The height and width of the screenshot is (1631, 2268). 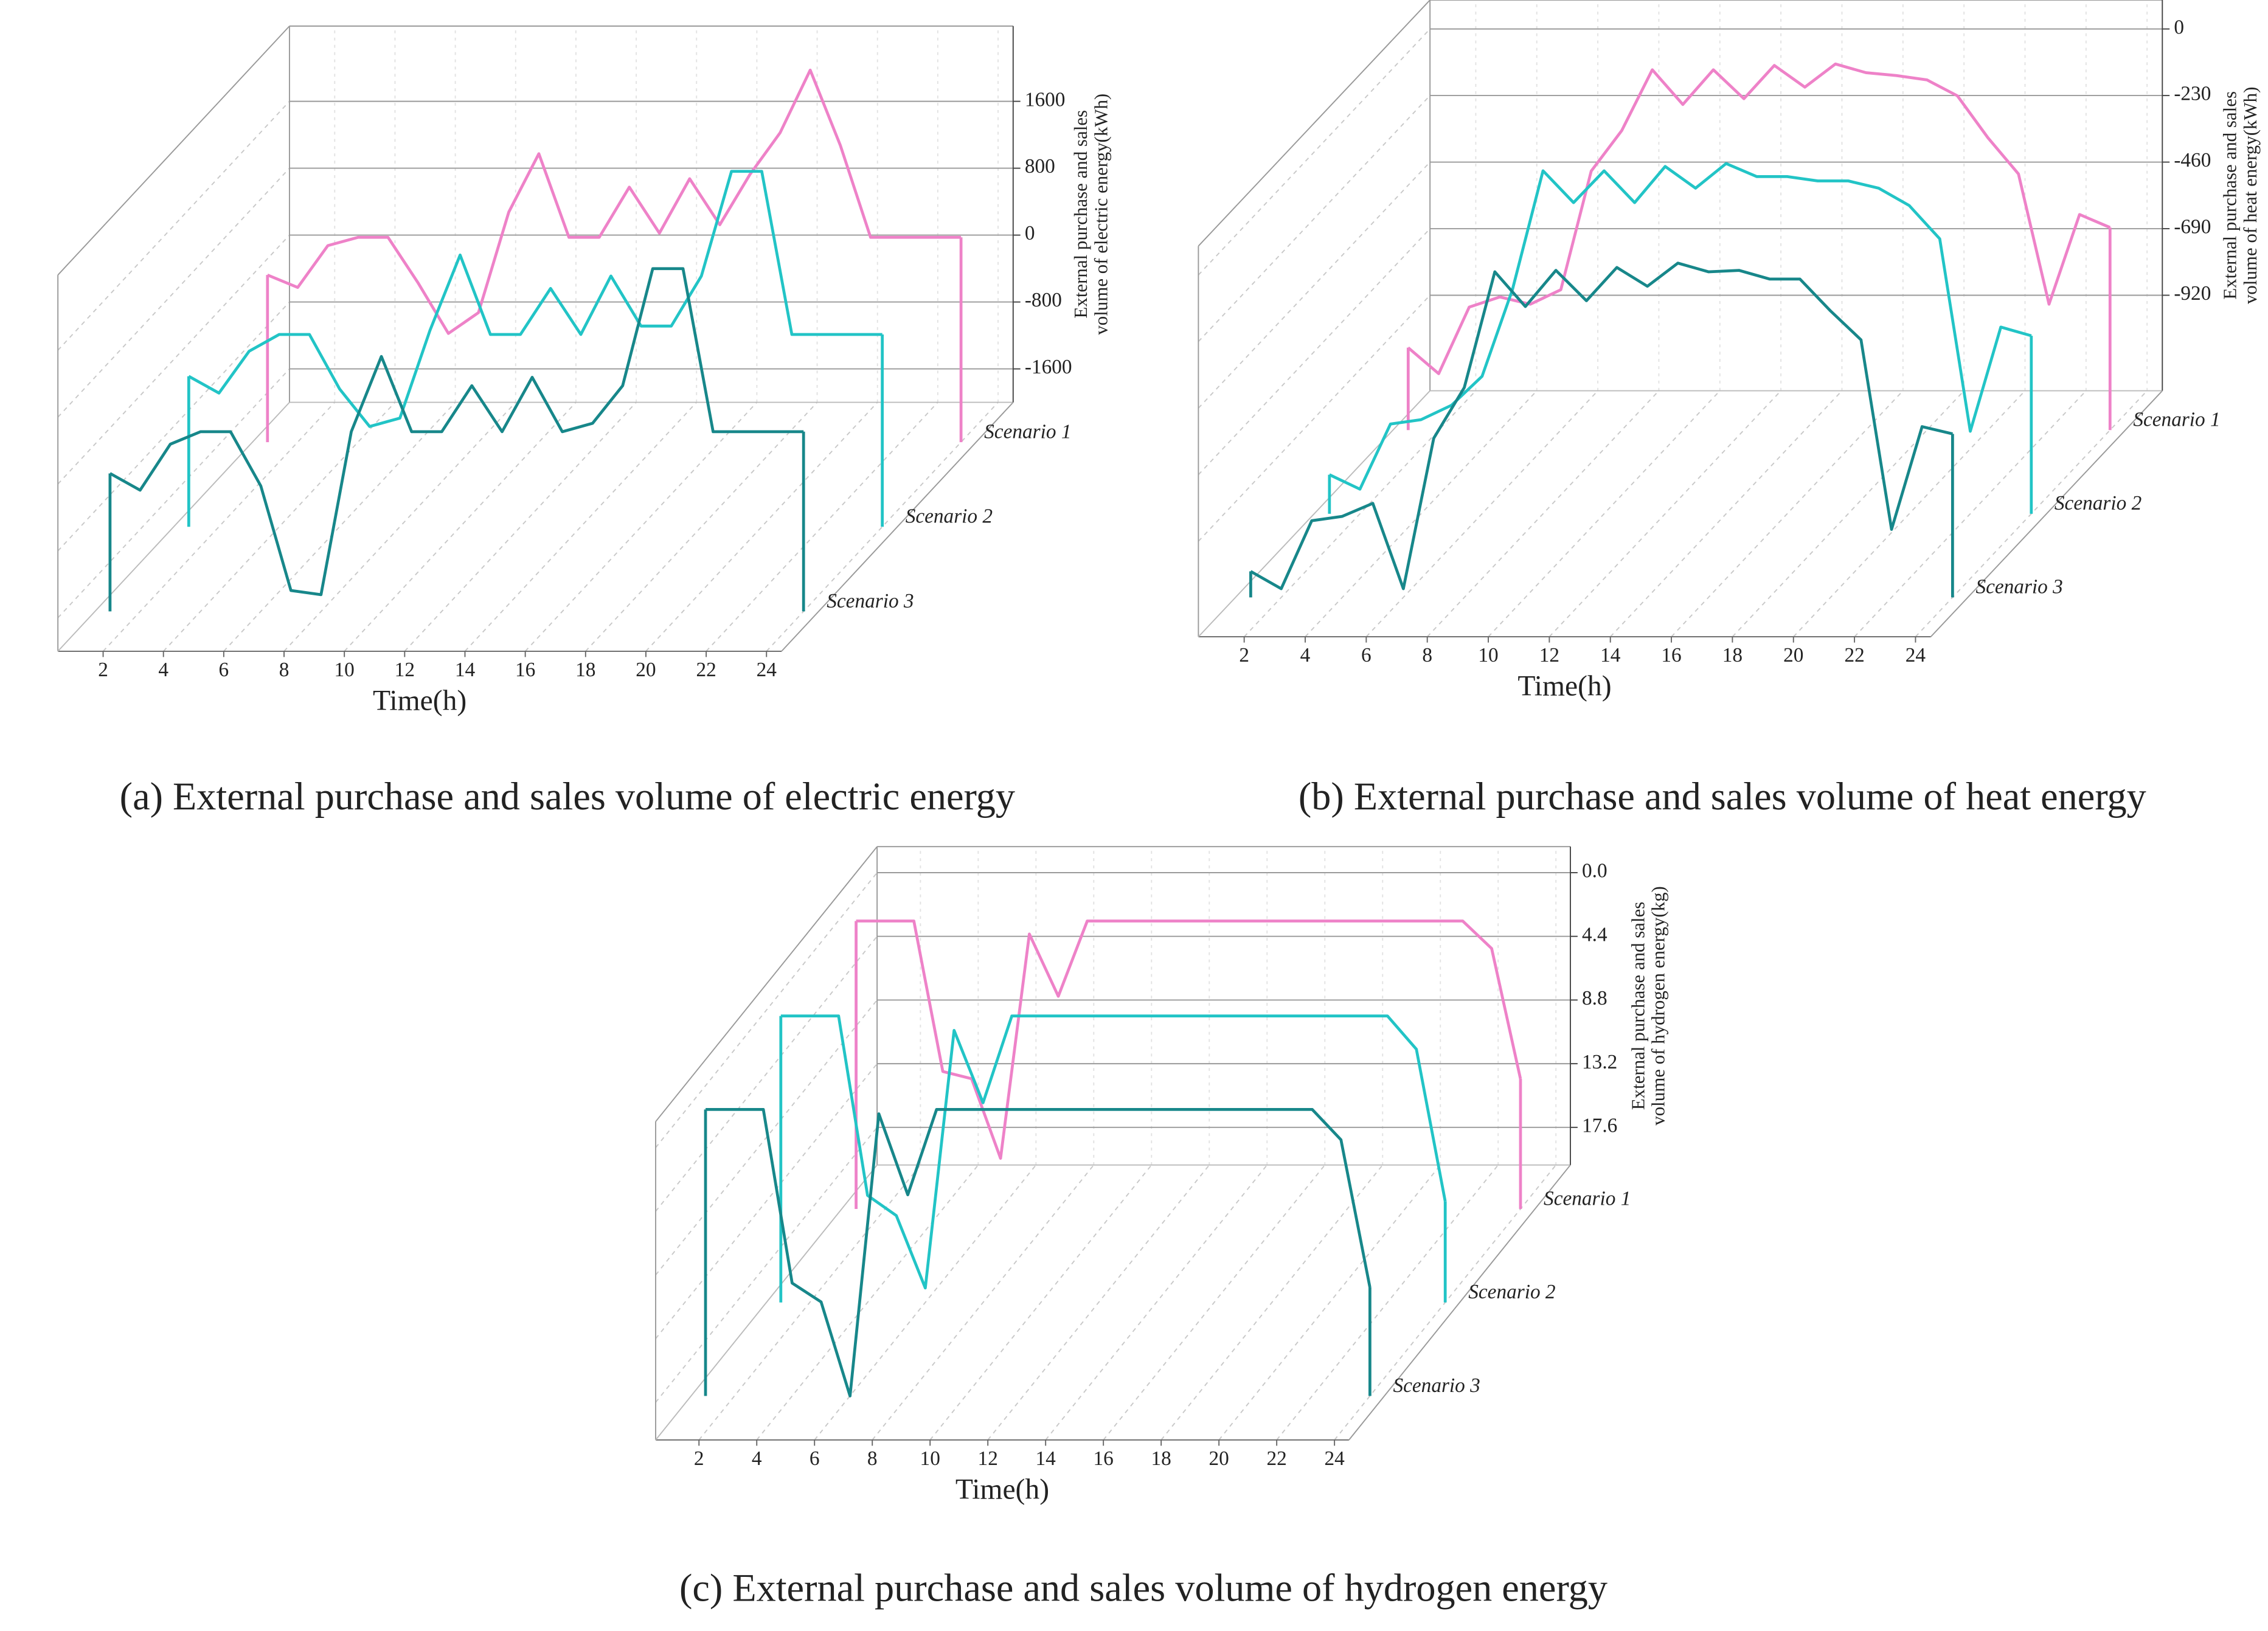 I want to click on y-axis-label: External purchase and sales, so click(x=1080, y=215).